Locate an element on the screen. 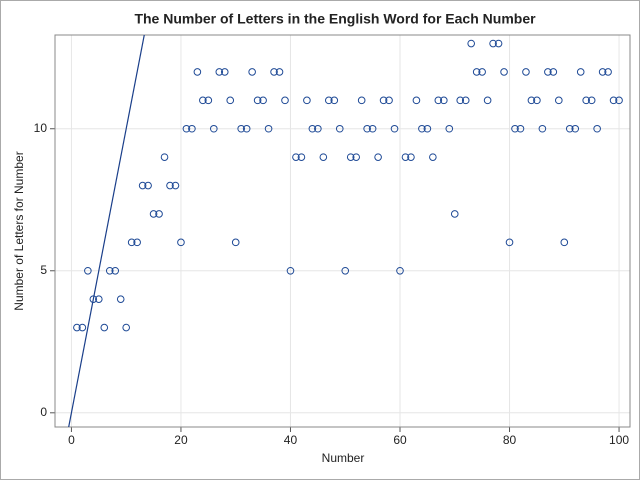 This screenshot has height=485, width=640. y-tick-label: 0 is located at coordinates (43, 412).